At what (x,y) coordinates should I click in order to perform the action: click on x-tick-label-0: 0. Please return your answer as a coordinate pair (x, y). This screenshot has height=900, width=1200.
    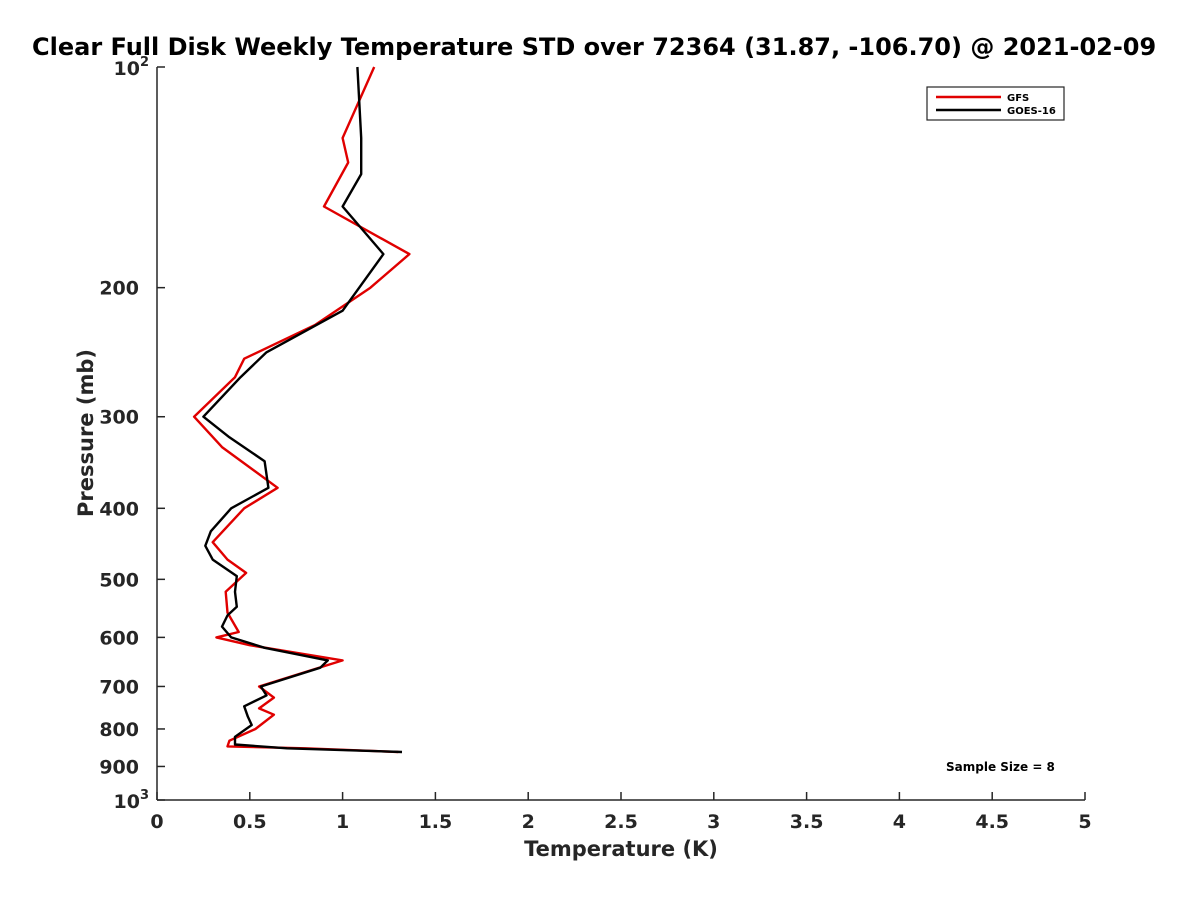
    Looking at the image, I should click on (156, 822).